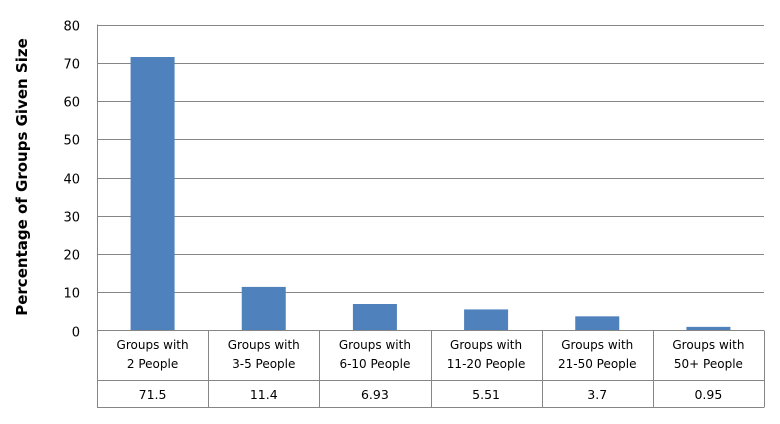 This screenshot has width=780, height=424. I want to click on y-tick-label: 30, so click(71, 218).